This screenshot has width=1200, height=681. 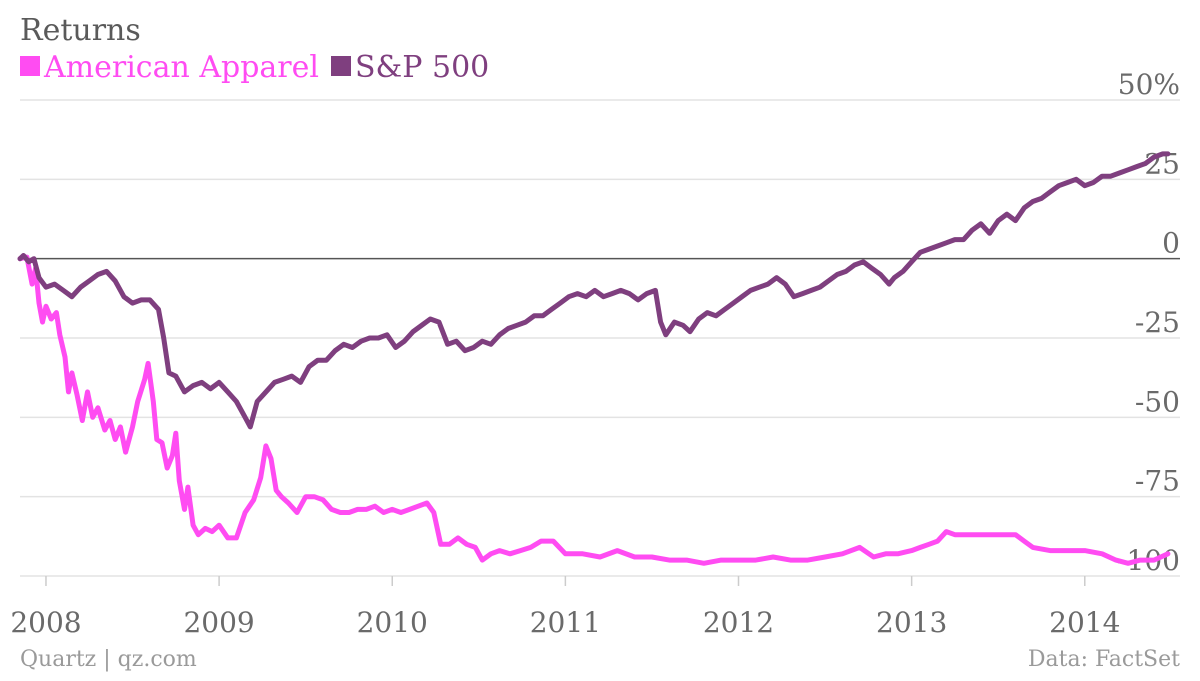 I want to click on y-axis: 50%250-25-50-75-100, so click(x=1148, y=322).